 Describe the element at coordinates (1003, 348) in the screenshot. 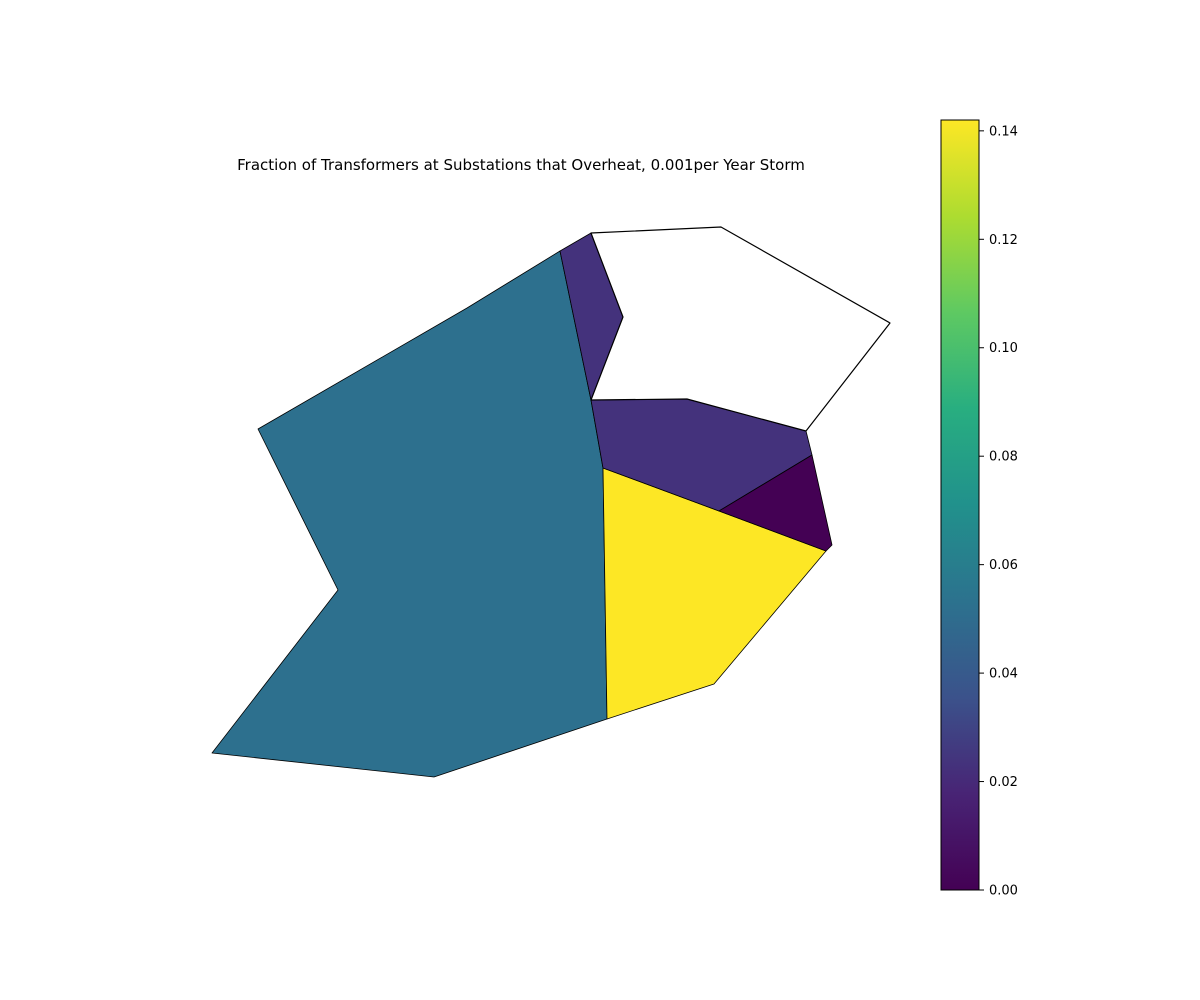

I see `colorbar-tick-label: 0.10` at that location.